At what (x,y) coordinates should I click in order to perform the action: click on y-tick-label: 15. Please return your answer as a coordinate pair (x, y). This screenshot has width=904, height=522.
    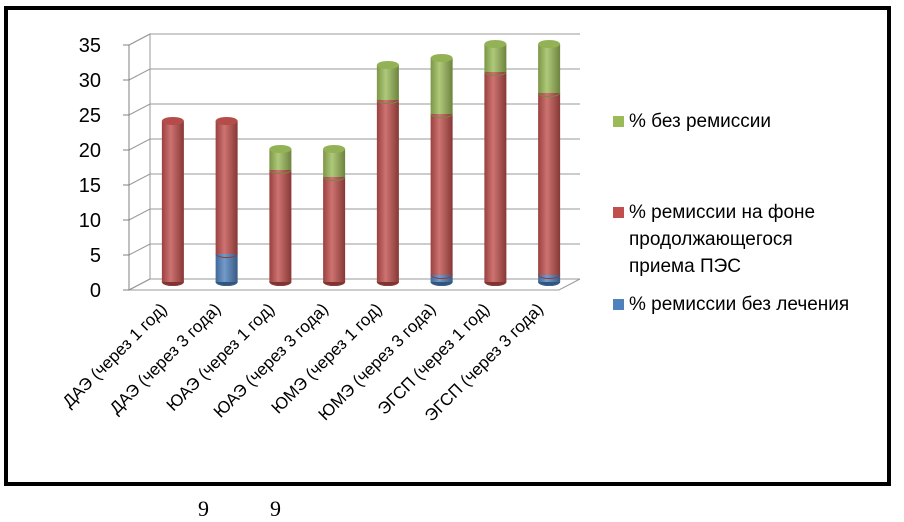
    Looking at the image, I should click on (90, 186).